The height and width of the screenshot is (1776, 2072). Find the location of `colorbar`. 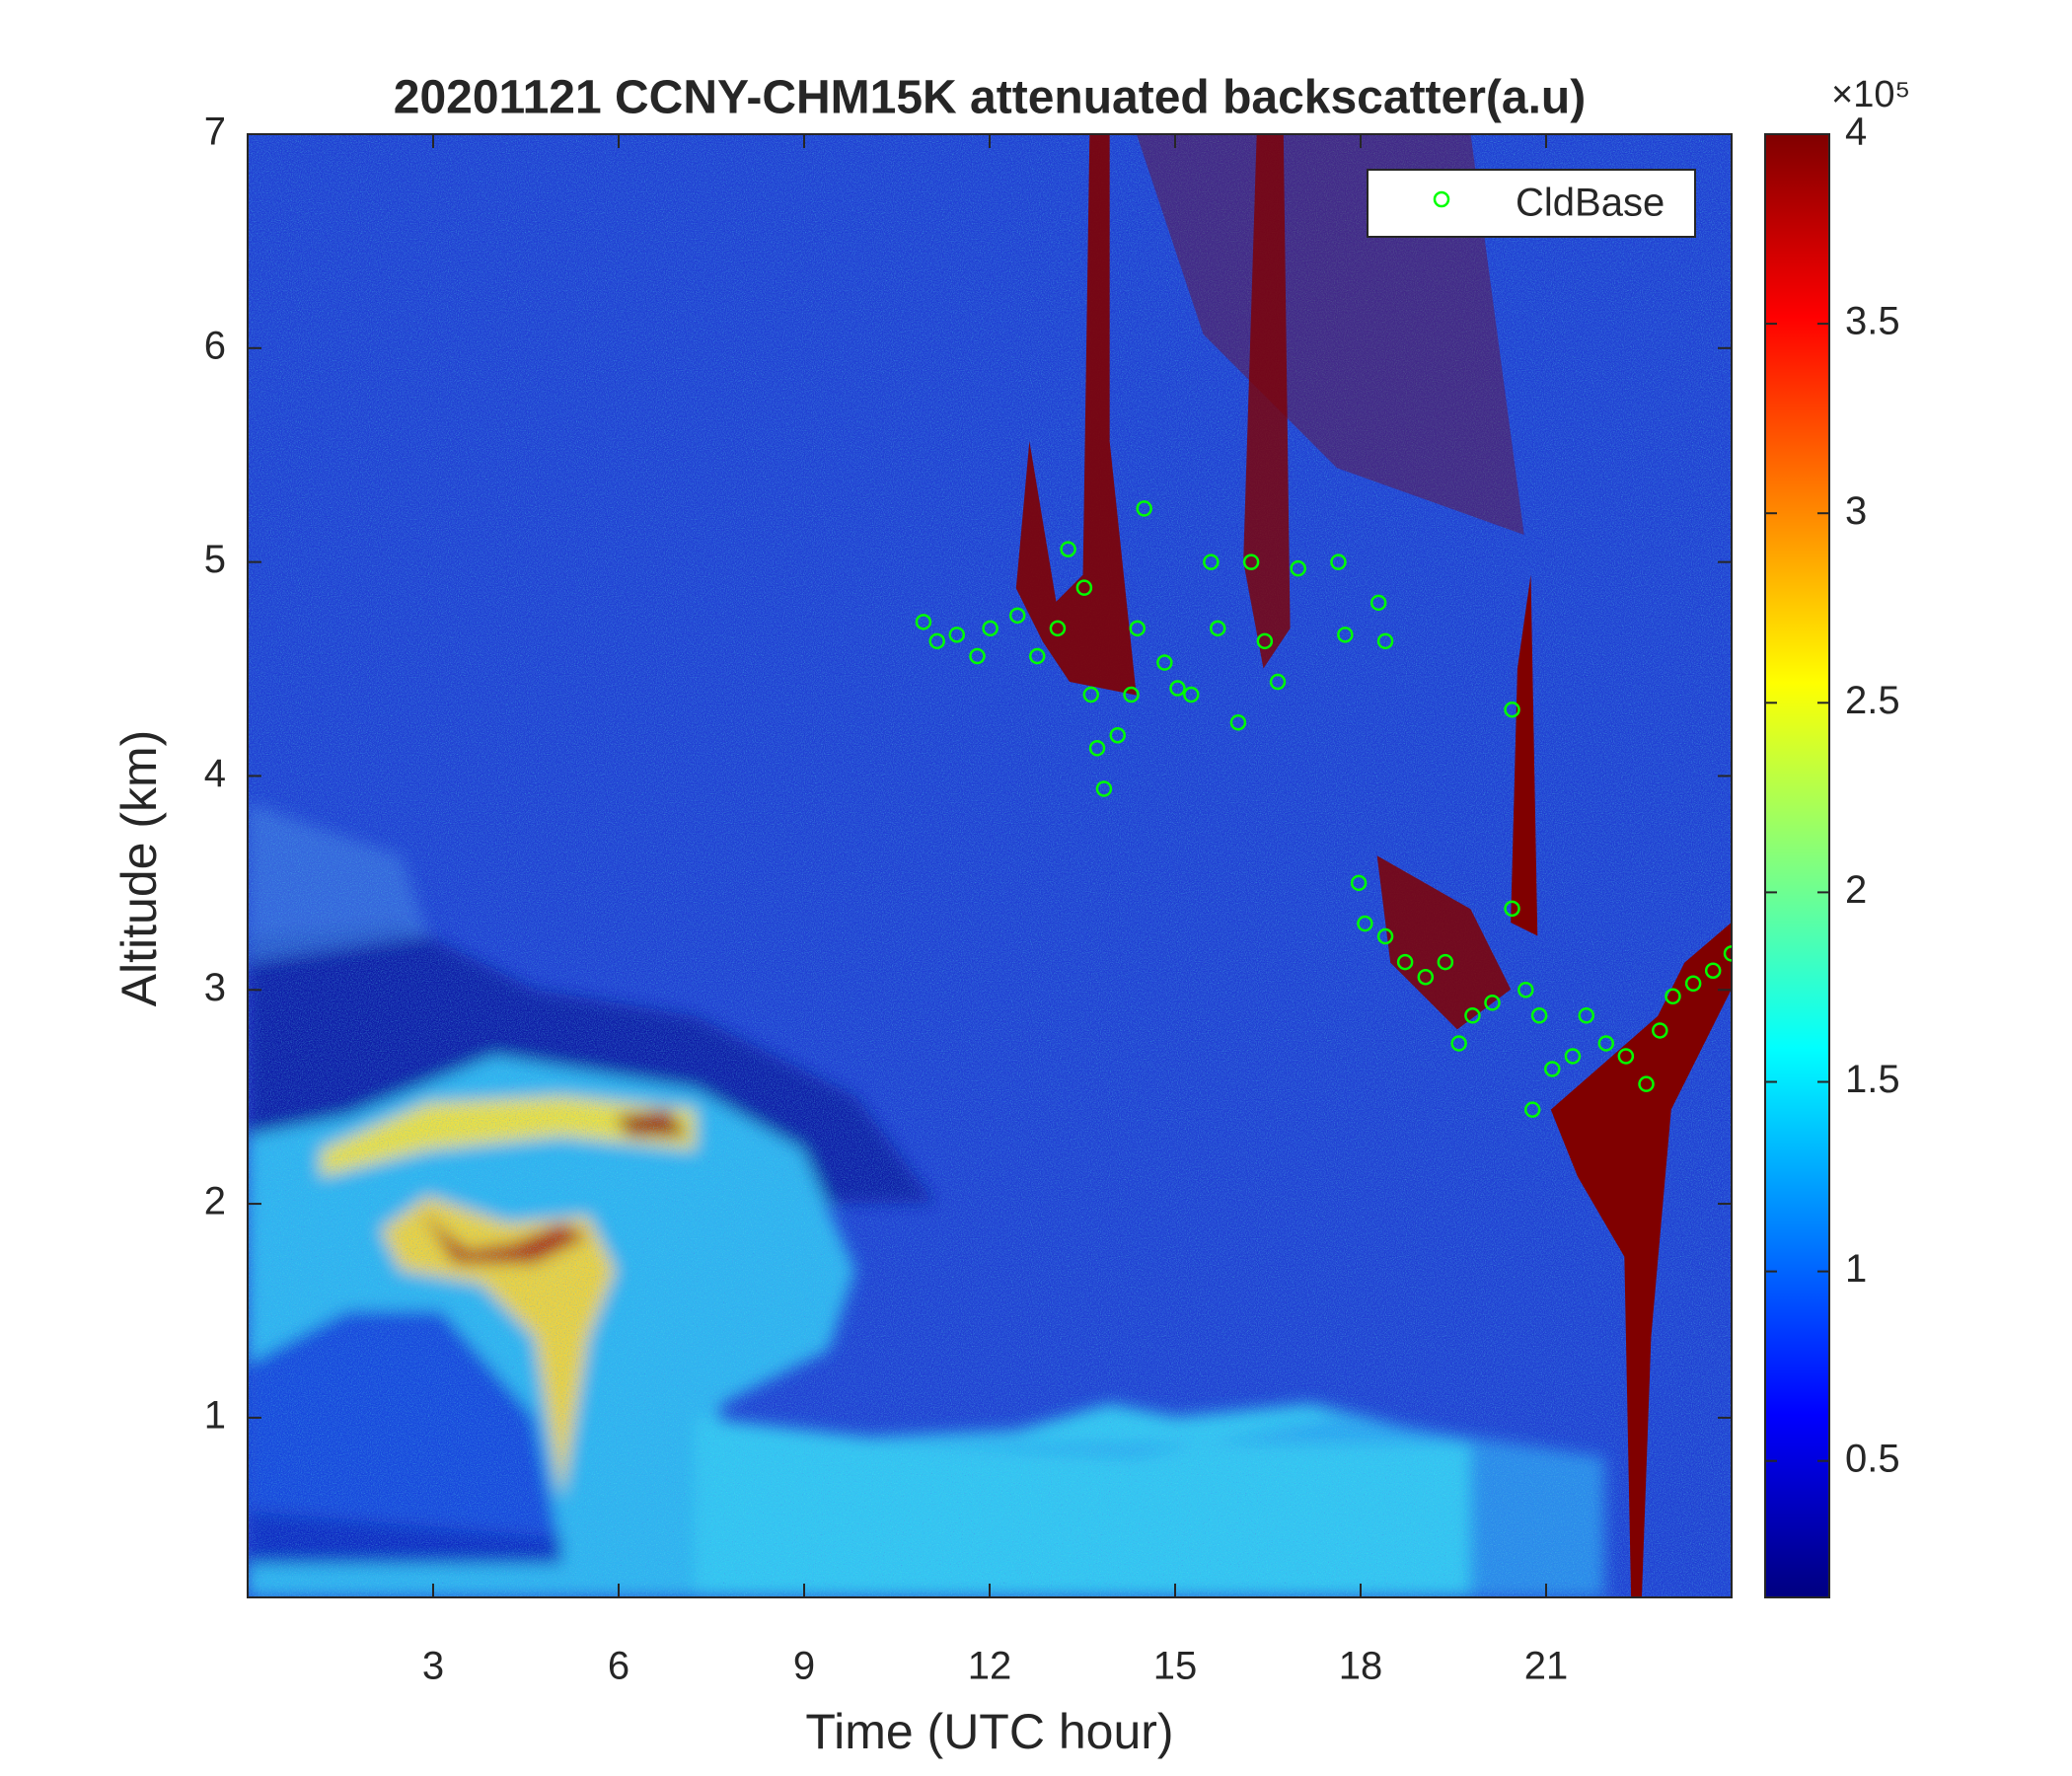

colorbar is located at coordinates (1797, 866).